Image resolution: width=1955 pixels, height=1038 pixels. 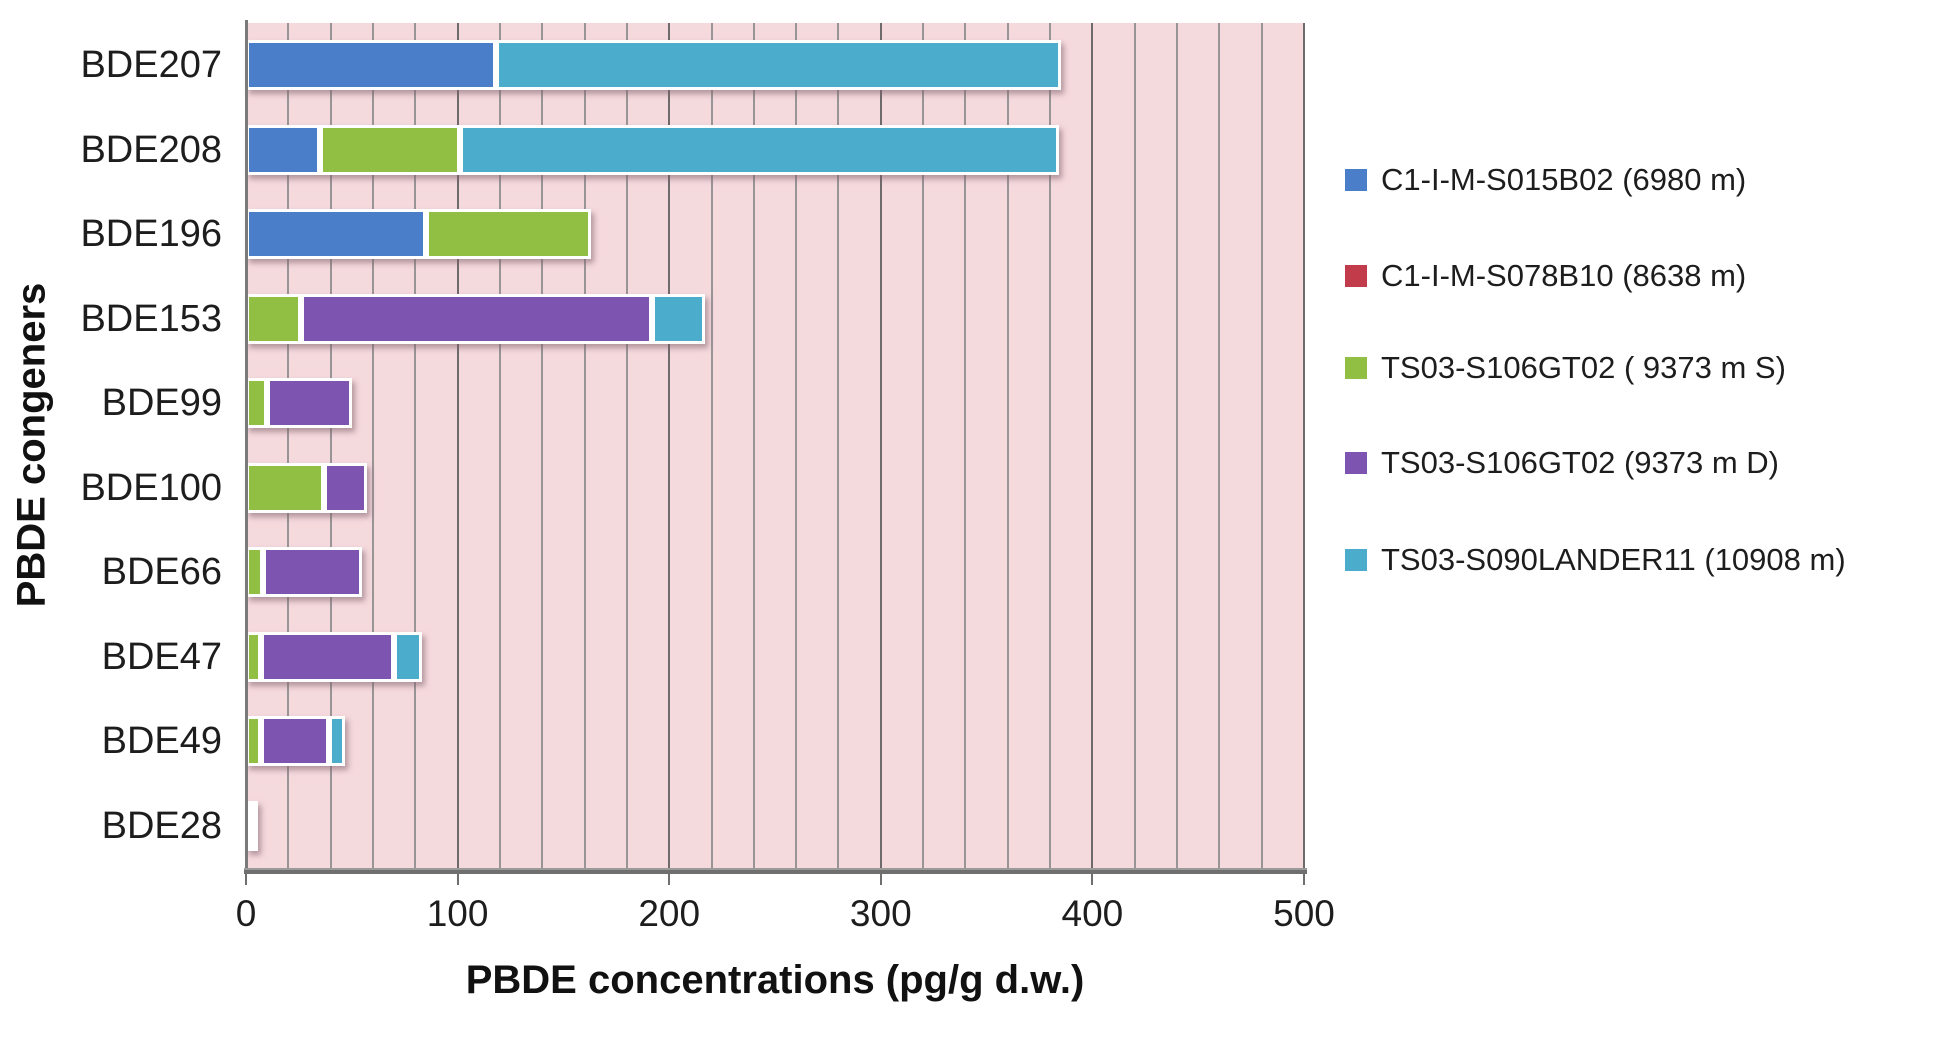 I want to click on bar-bde208, so click(x=652, y=149).